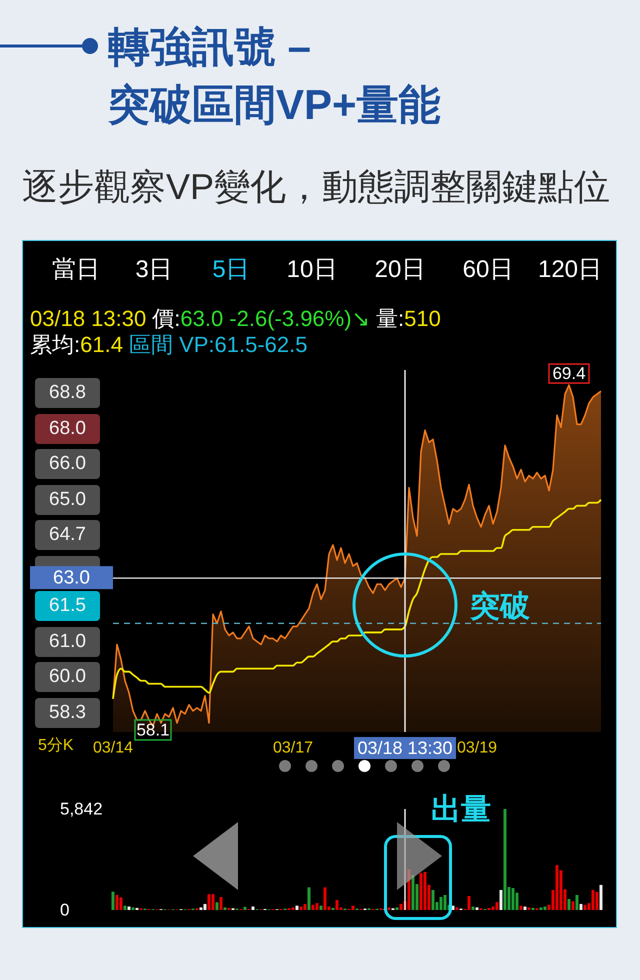 The width and height of the screenshot is (640, 980). What do you see at coordinates (231, 270) in the screenshot?
I see `text: 5日` at bounding box center [231, 270].